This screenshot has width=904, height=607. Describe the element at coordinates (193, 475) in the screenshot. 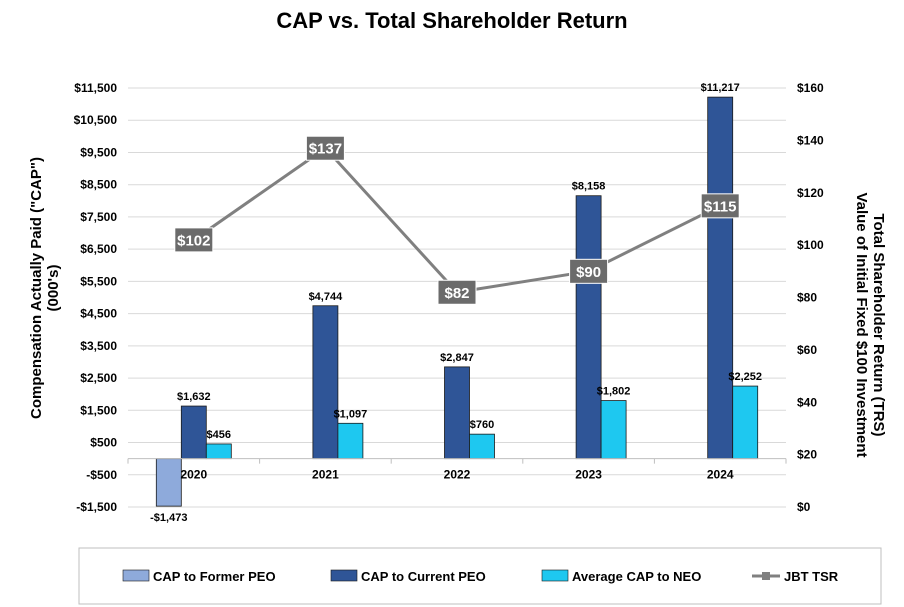

I see `category-label: 2020` at that location.